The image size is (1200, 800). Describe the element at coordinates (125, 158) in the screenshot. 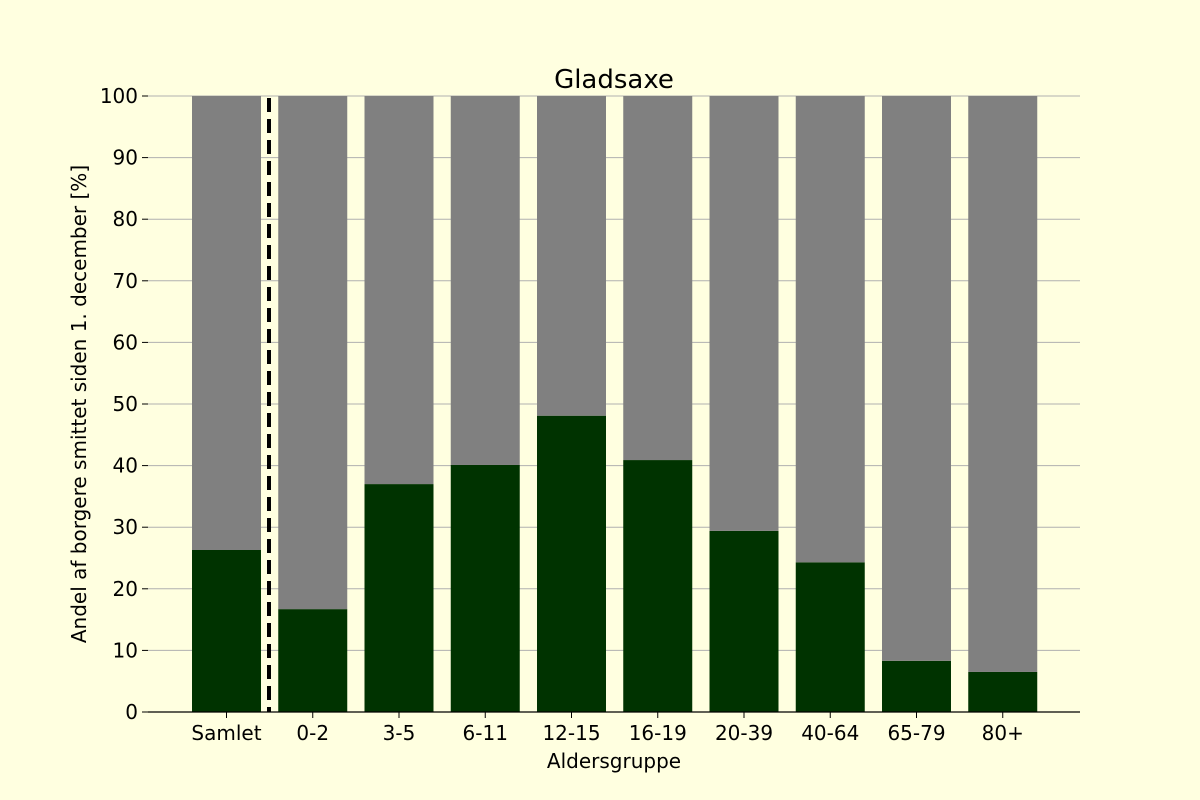

I see `y-tick-label: 90` at that location.